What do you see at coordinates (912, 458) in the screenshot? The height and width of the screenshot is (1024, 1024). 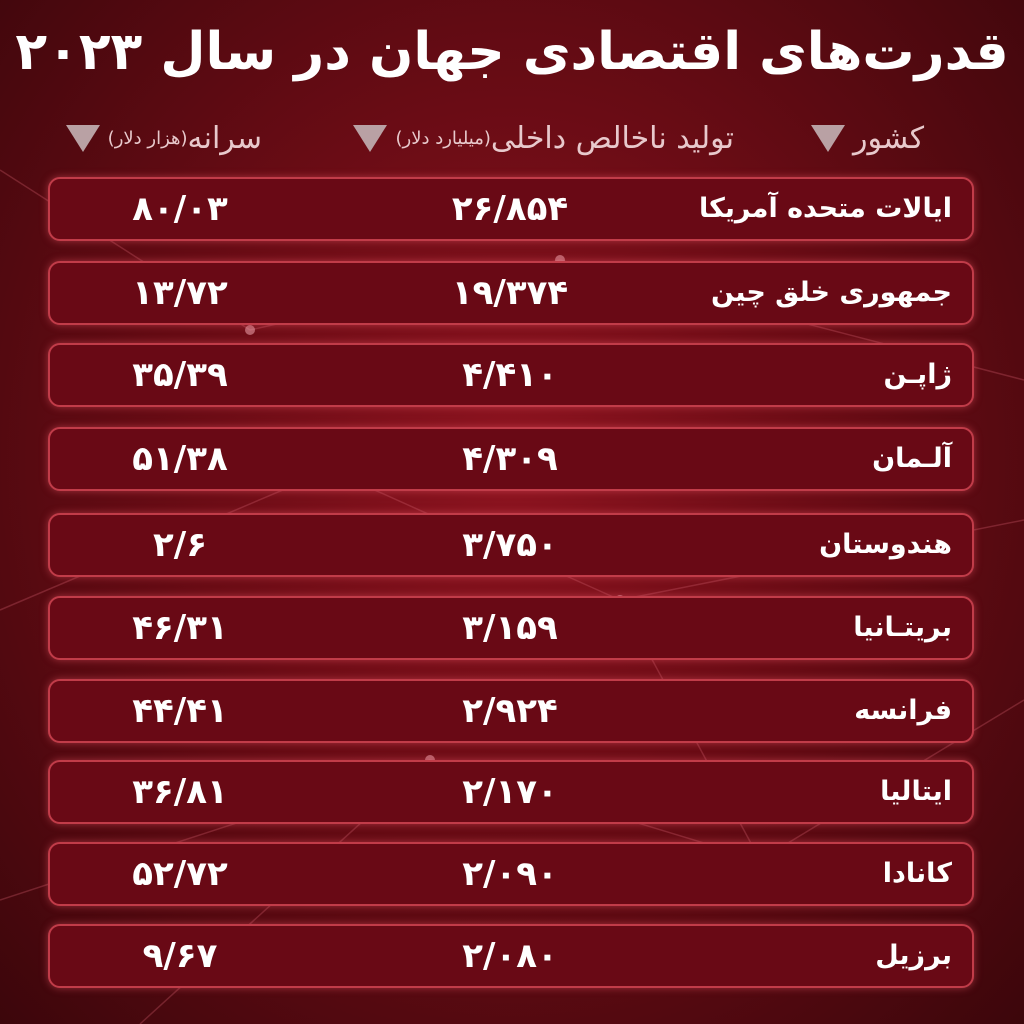 I see `country-cell: آلـمان` at bounding box center [912, 458].